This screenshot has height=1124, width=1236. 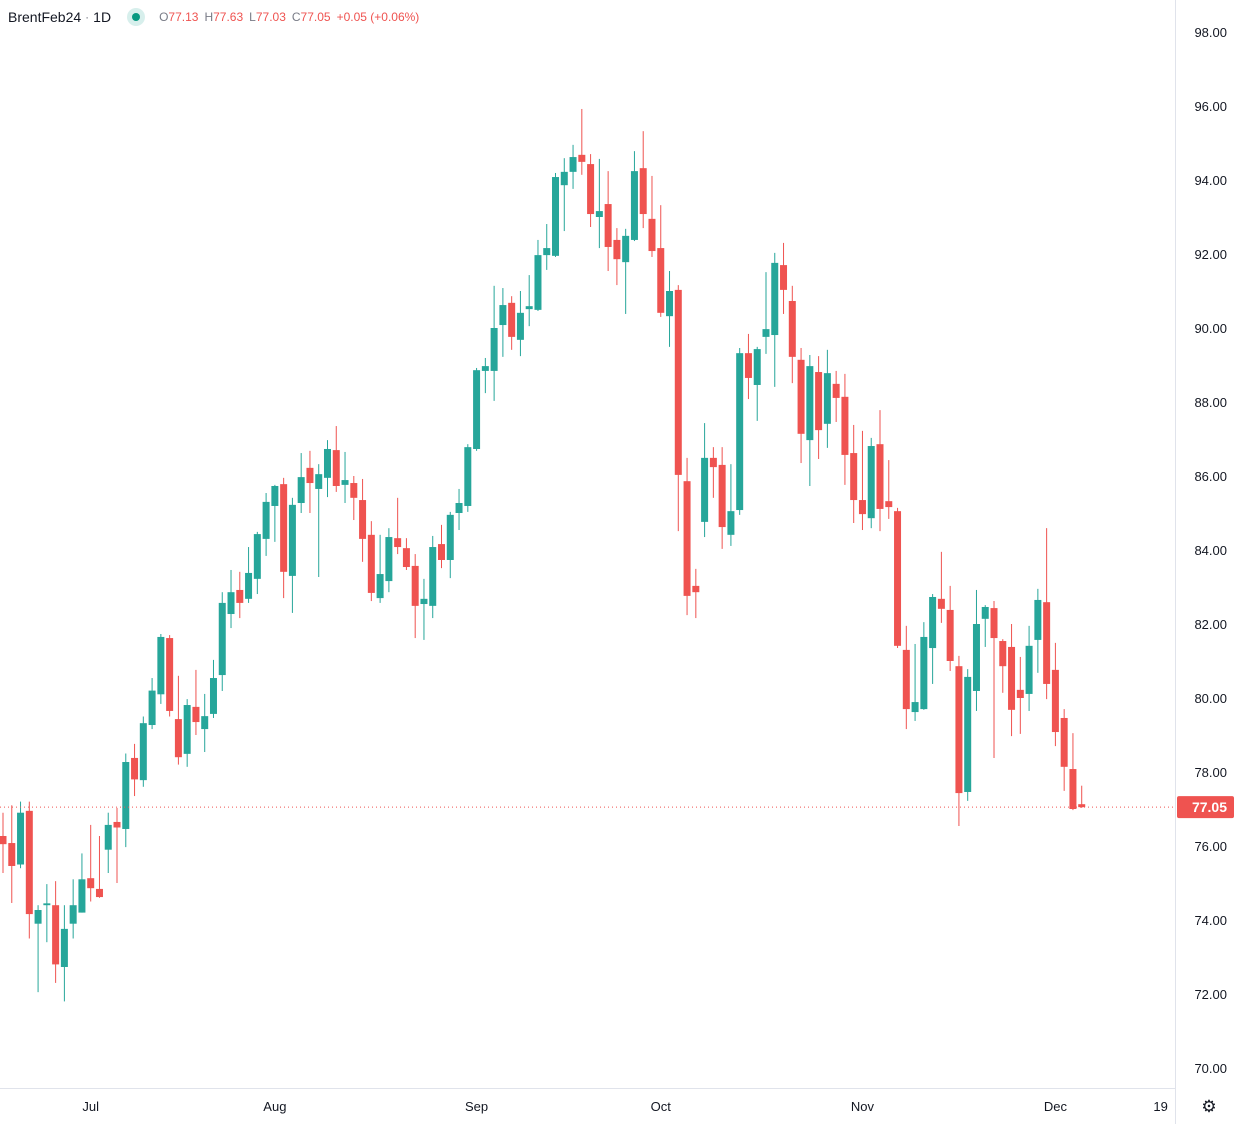 What do you see at coordinates (1056, 1106) in the screenshot?
I see `time-tick-label: Dec` at bounding box center [1056, 1106].